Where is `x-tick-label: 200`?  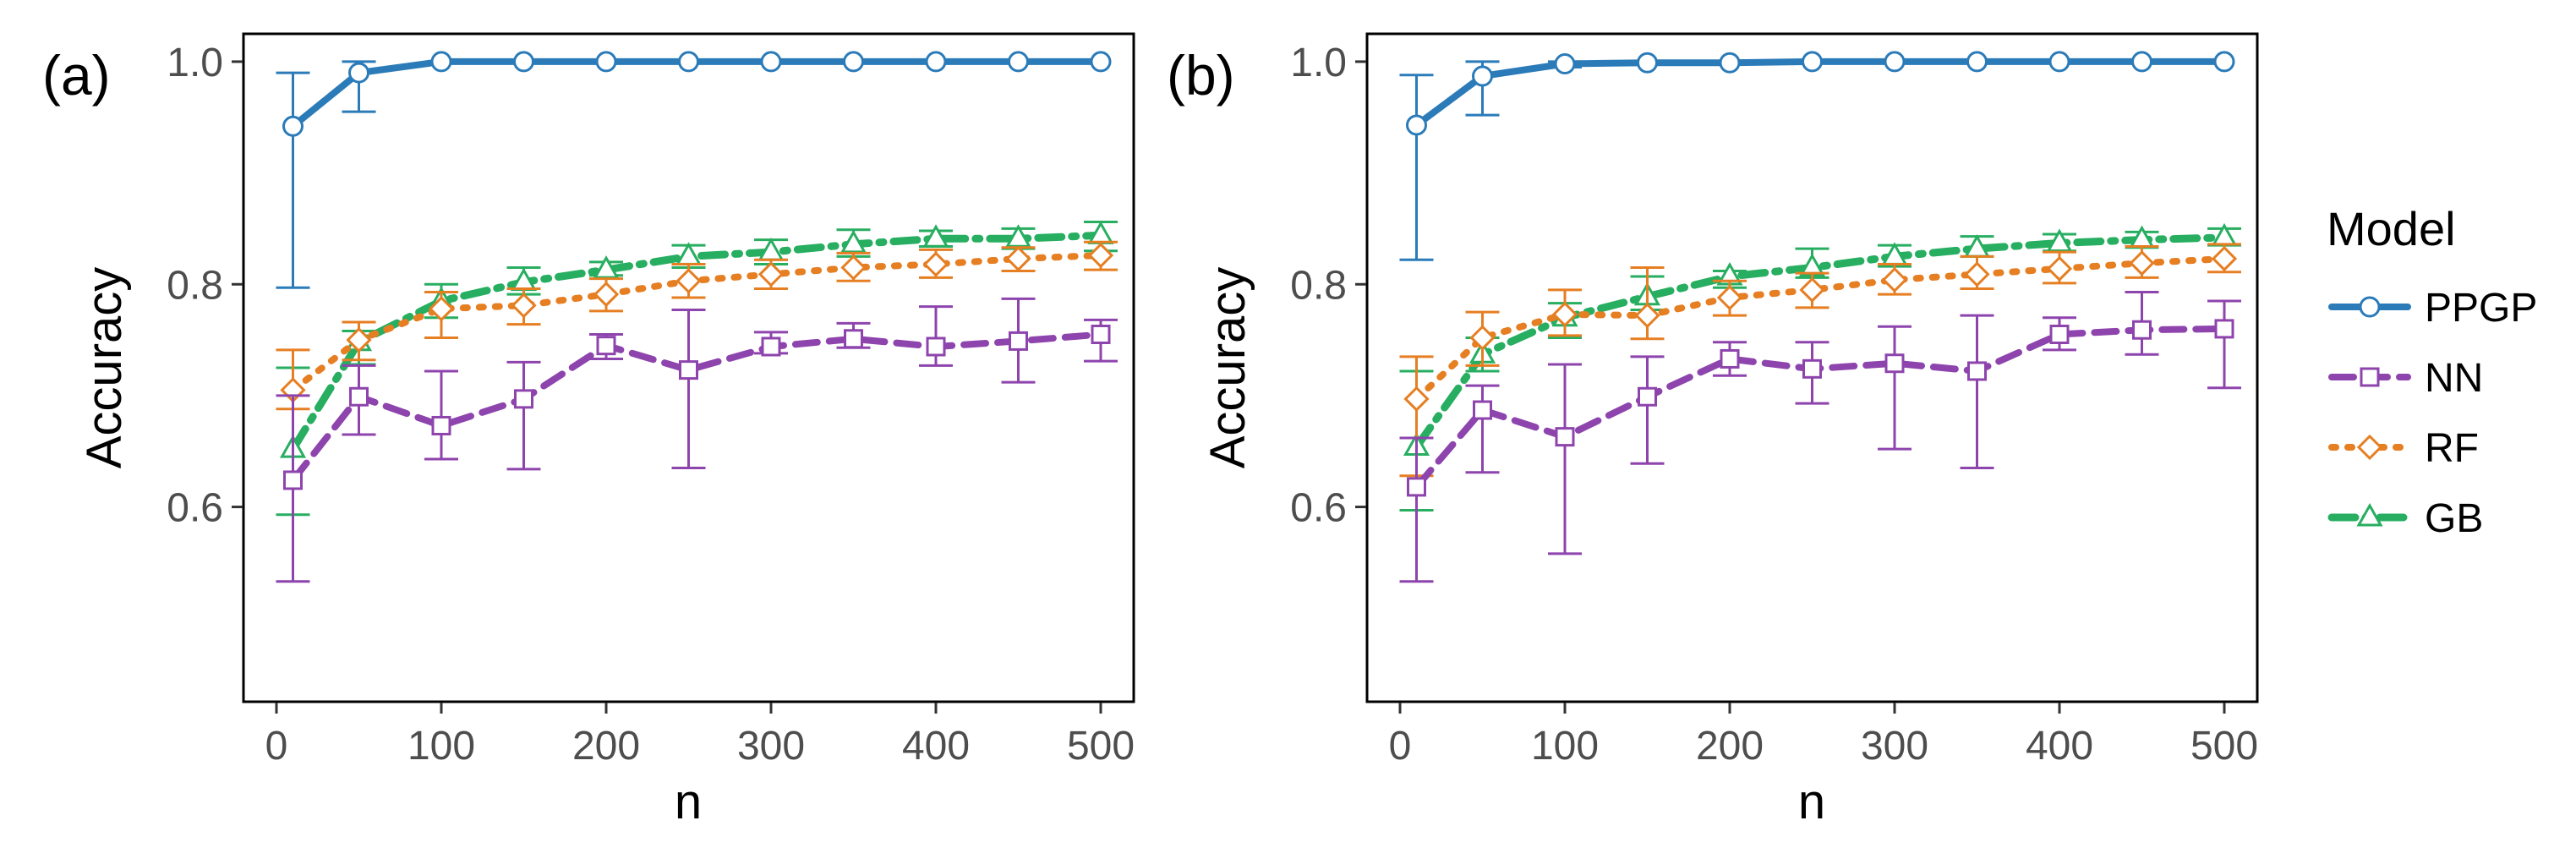 x-tick-label: 200 is located at coordinates (606, 746).